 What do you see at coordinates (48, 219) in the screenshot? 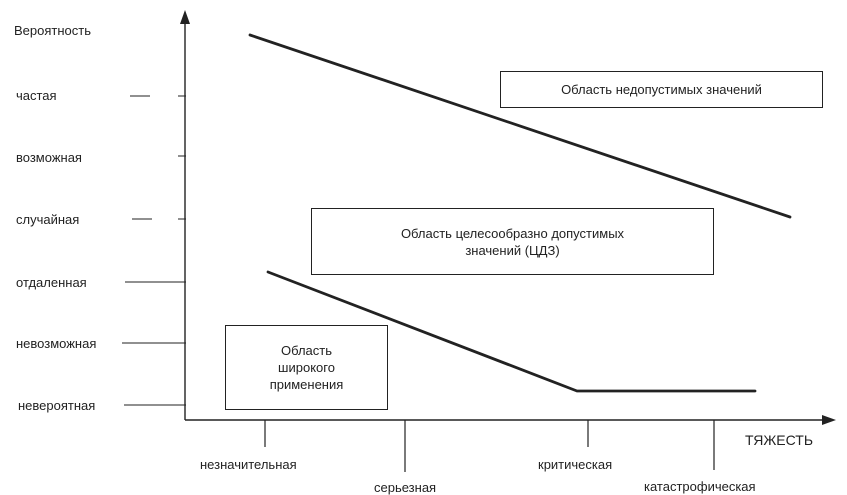
I see `y-level-random: случайная` at bounding box center [48, 219].